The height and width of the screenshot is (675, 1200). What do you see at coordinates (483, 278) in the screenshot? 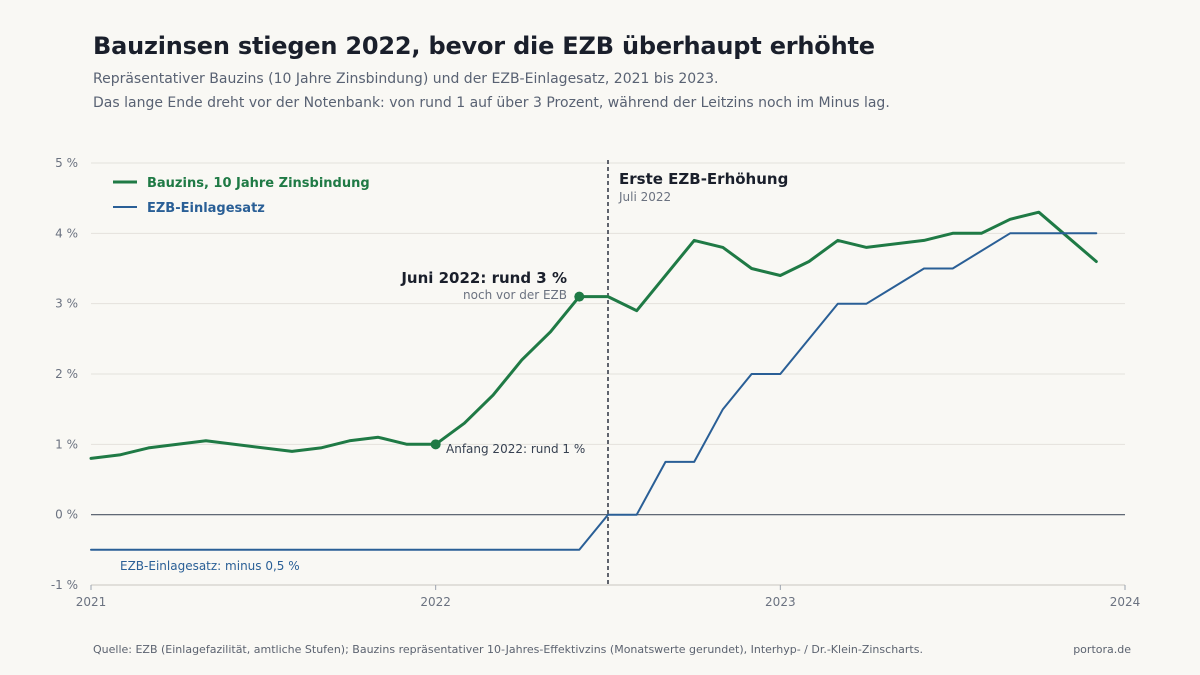
I see `peak-label: Juni 2022: rund 3 %` at bounding box center [483, 278].